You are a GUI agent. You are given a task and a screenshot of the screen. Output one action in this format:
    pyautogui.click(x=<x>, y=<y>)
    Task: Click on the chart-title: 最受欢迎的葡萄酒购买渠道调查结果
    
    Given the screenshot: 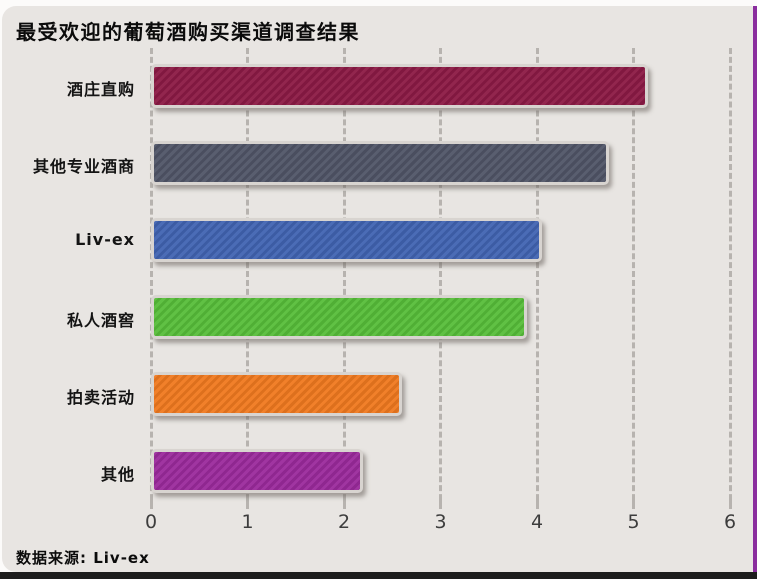 What is the action you would take?
    pyautogui.click(x=188, y=32)
    